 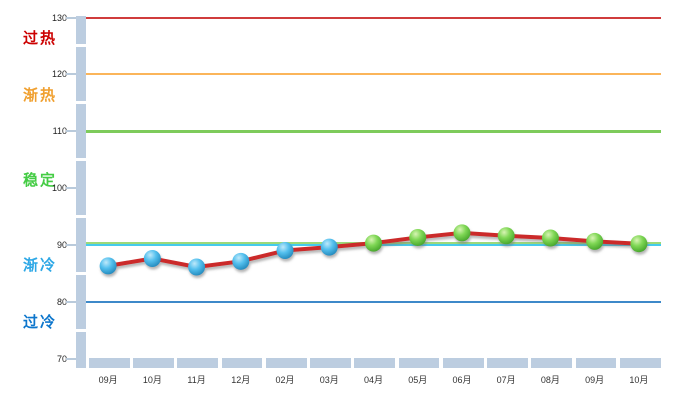 What do you see at coordinates (241, 380) in the screenshot?
I see `x-axis-label-3: 12月` at bounding box center [241, 380].